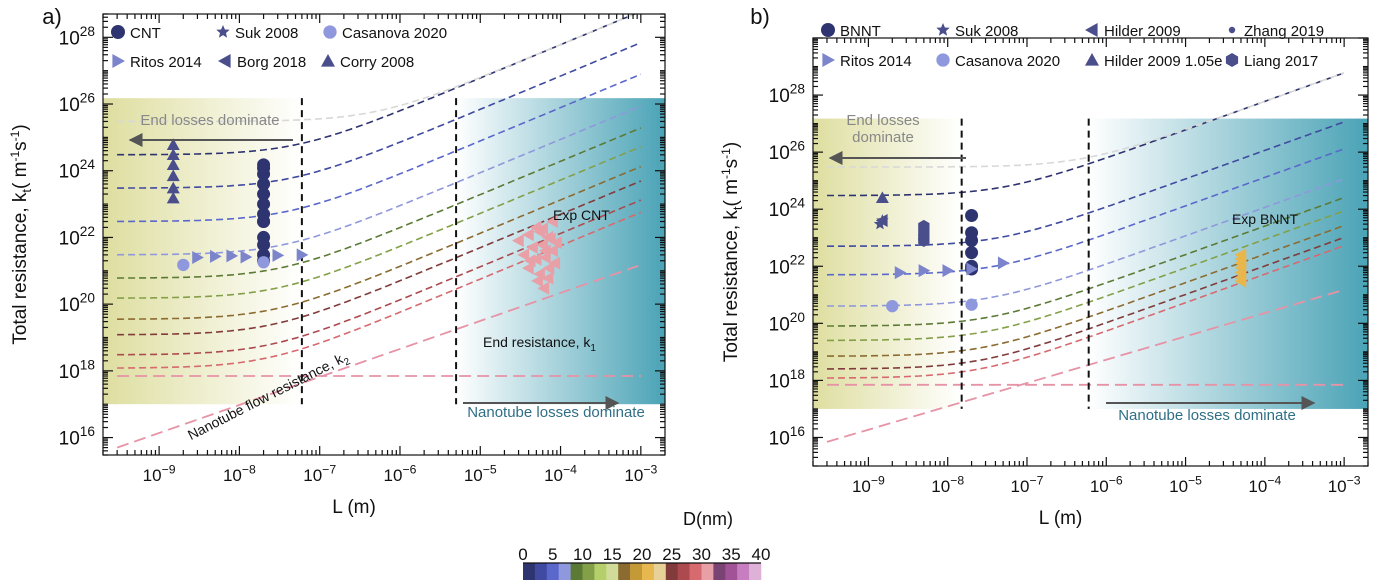  I want to click on x-axis-label: L (m), so click(1061, 518).